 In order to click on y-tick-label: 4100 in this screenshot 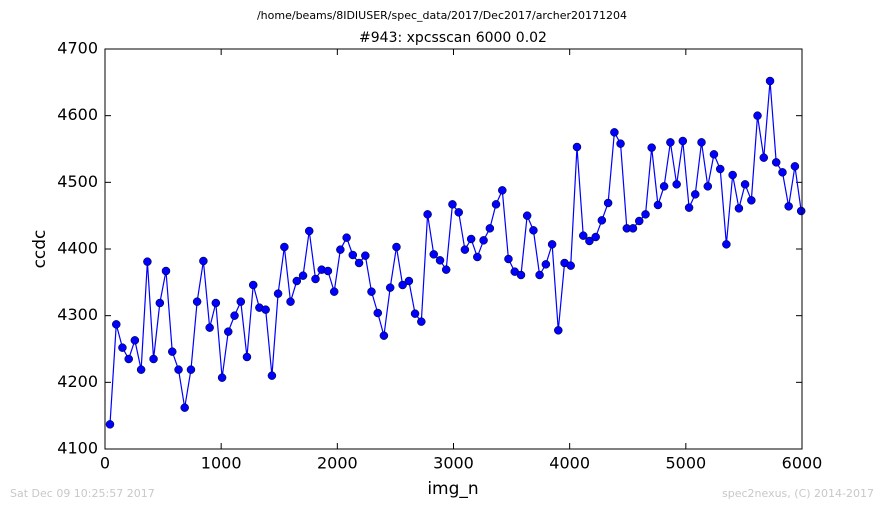, I will do `click(77, 448)`.